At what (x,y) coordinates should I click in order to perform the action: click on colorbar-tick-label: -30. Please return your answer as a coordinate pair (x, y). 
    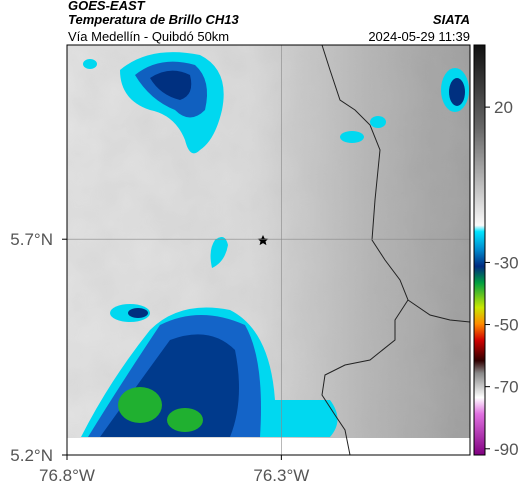
    Looking at the image, I should click on (506, 262).